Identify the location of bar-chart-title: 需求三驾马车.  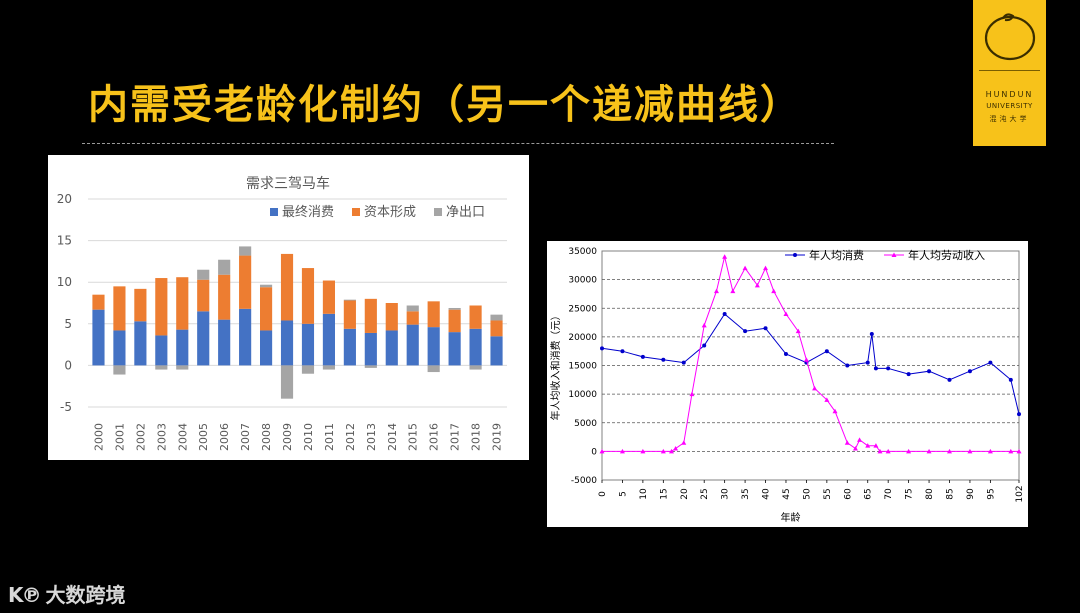
(288, 183).